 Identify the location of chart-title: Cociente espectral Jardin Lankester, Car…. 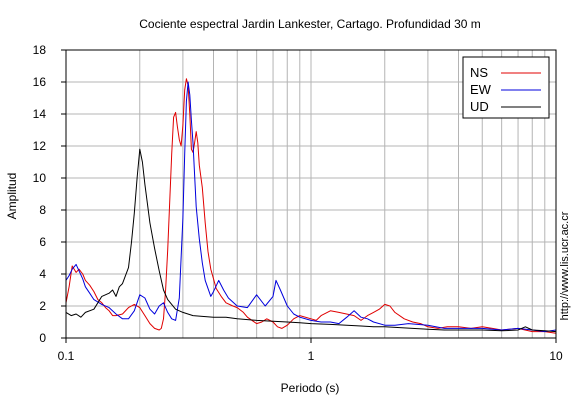
(310, 24).